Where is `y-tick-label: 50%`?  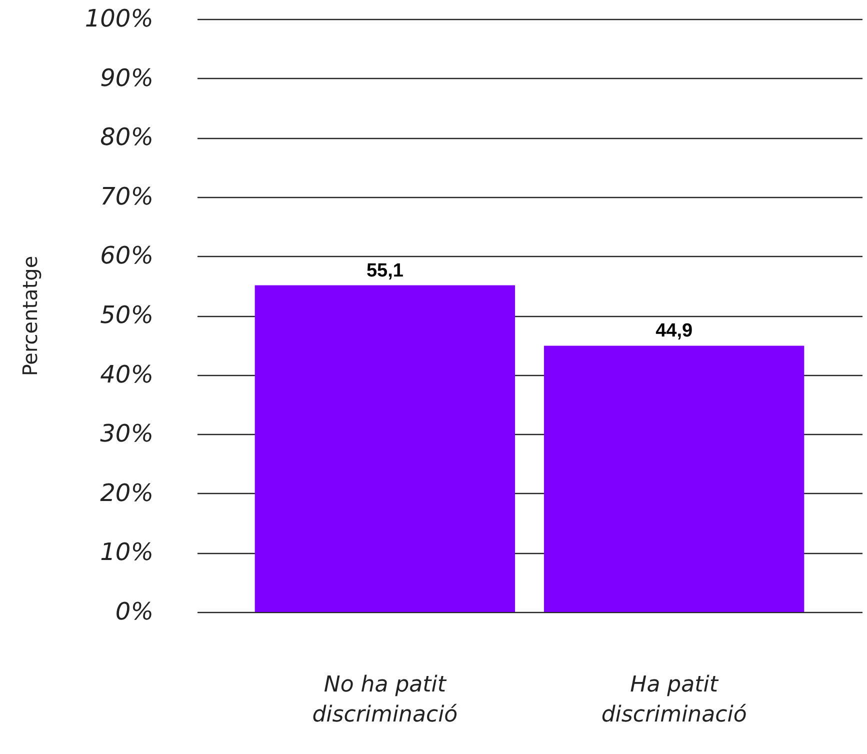
y-tick-label: 50% is located at coordinates (127, 315).